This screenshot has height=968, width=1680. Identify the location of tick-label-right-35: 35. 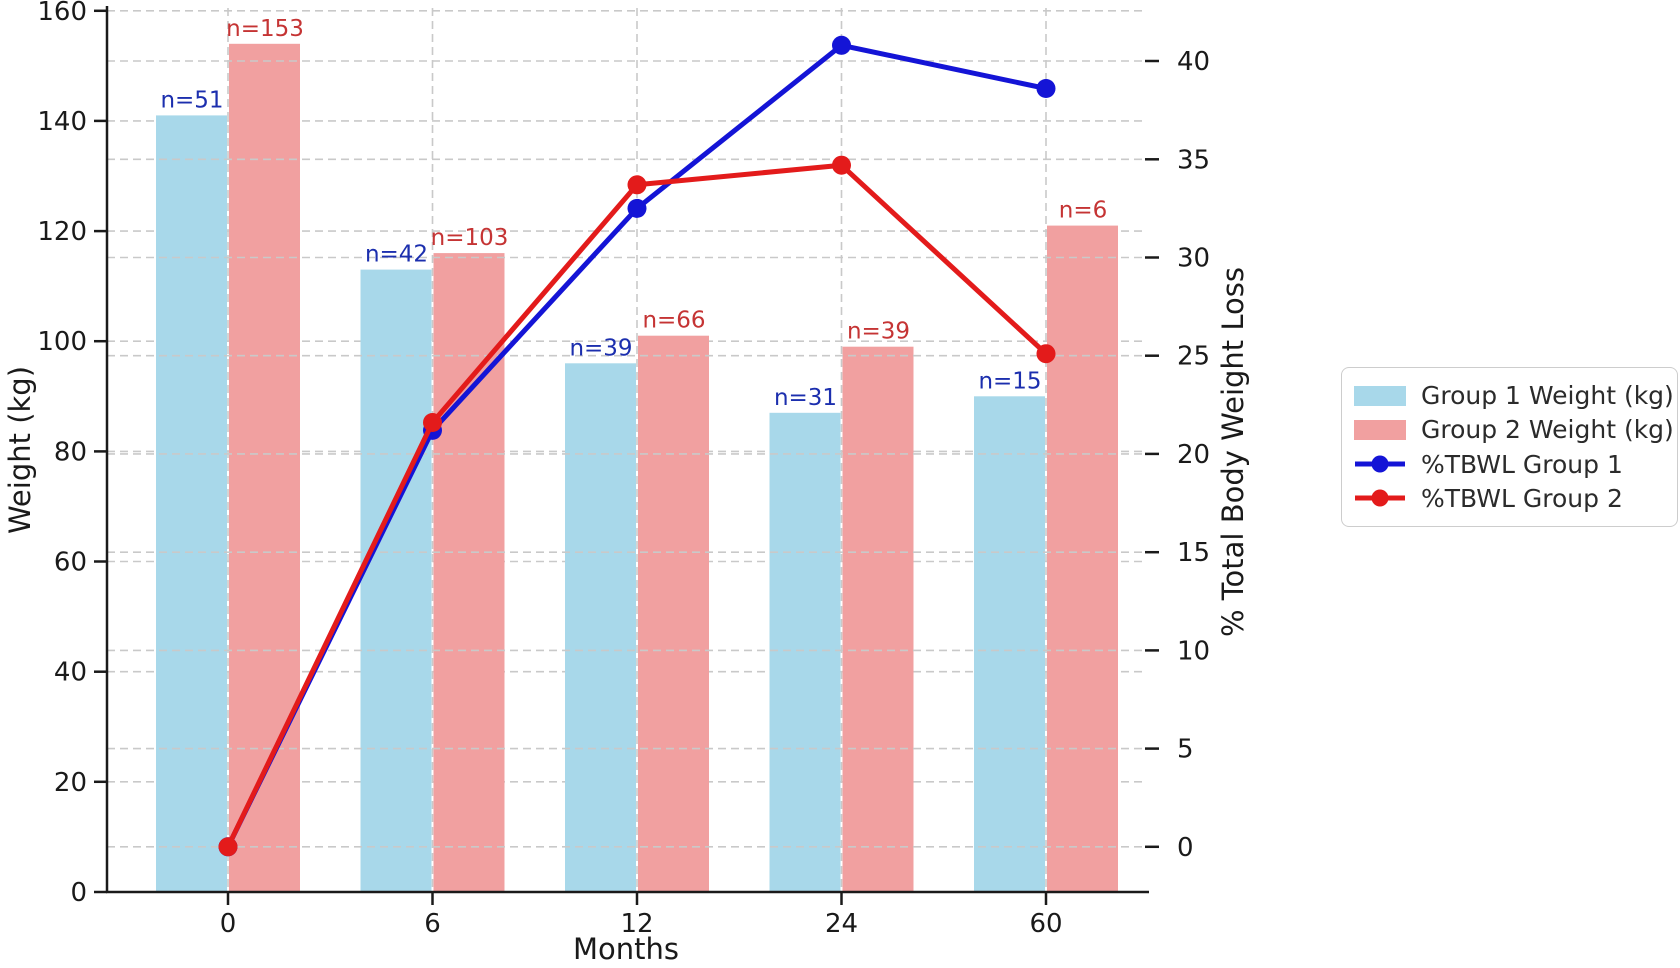
(1193, 160).